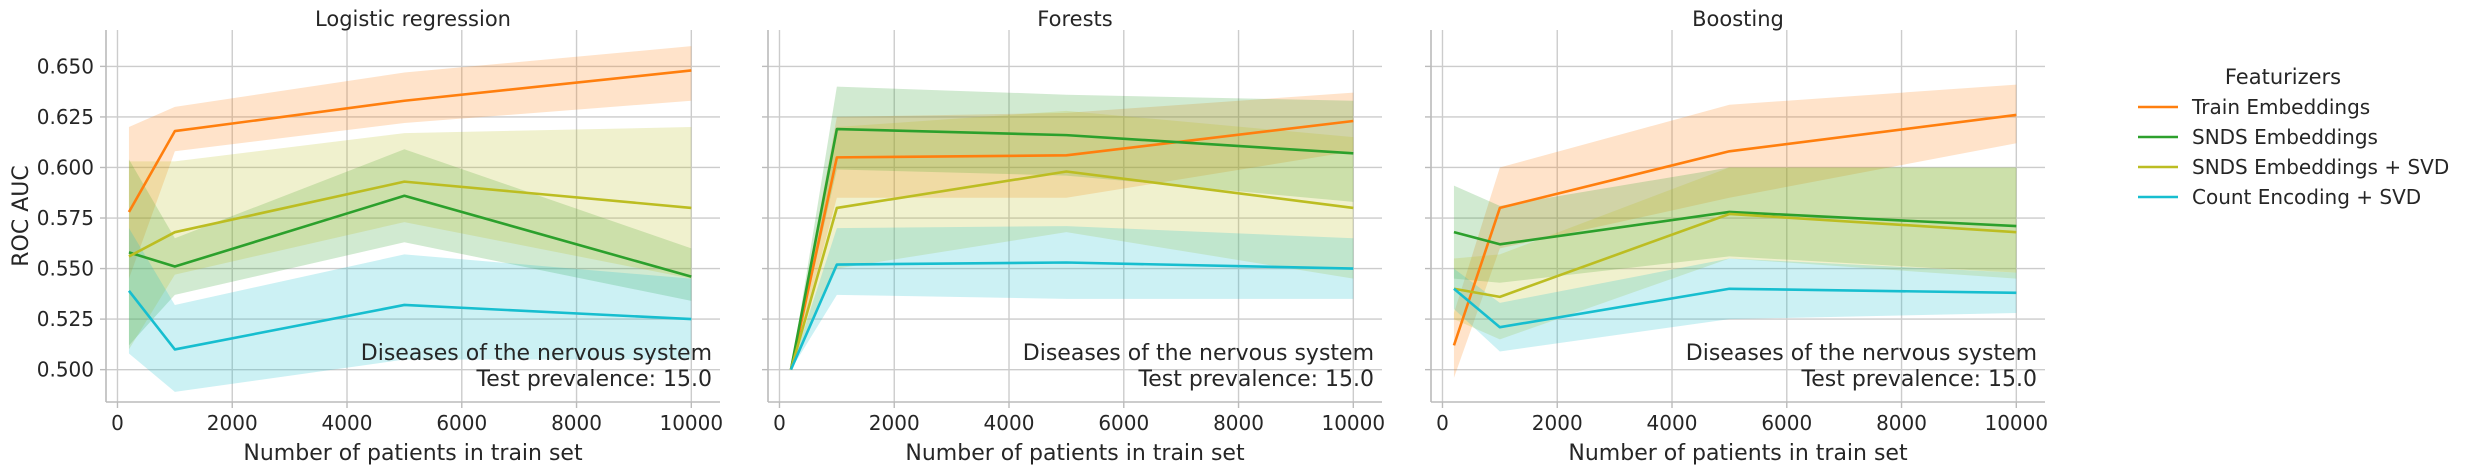 Image resolution: width=2465 pixels, height=473 pixels. I want to click on band-snds-embeddings, so click(1735, 225).